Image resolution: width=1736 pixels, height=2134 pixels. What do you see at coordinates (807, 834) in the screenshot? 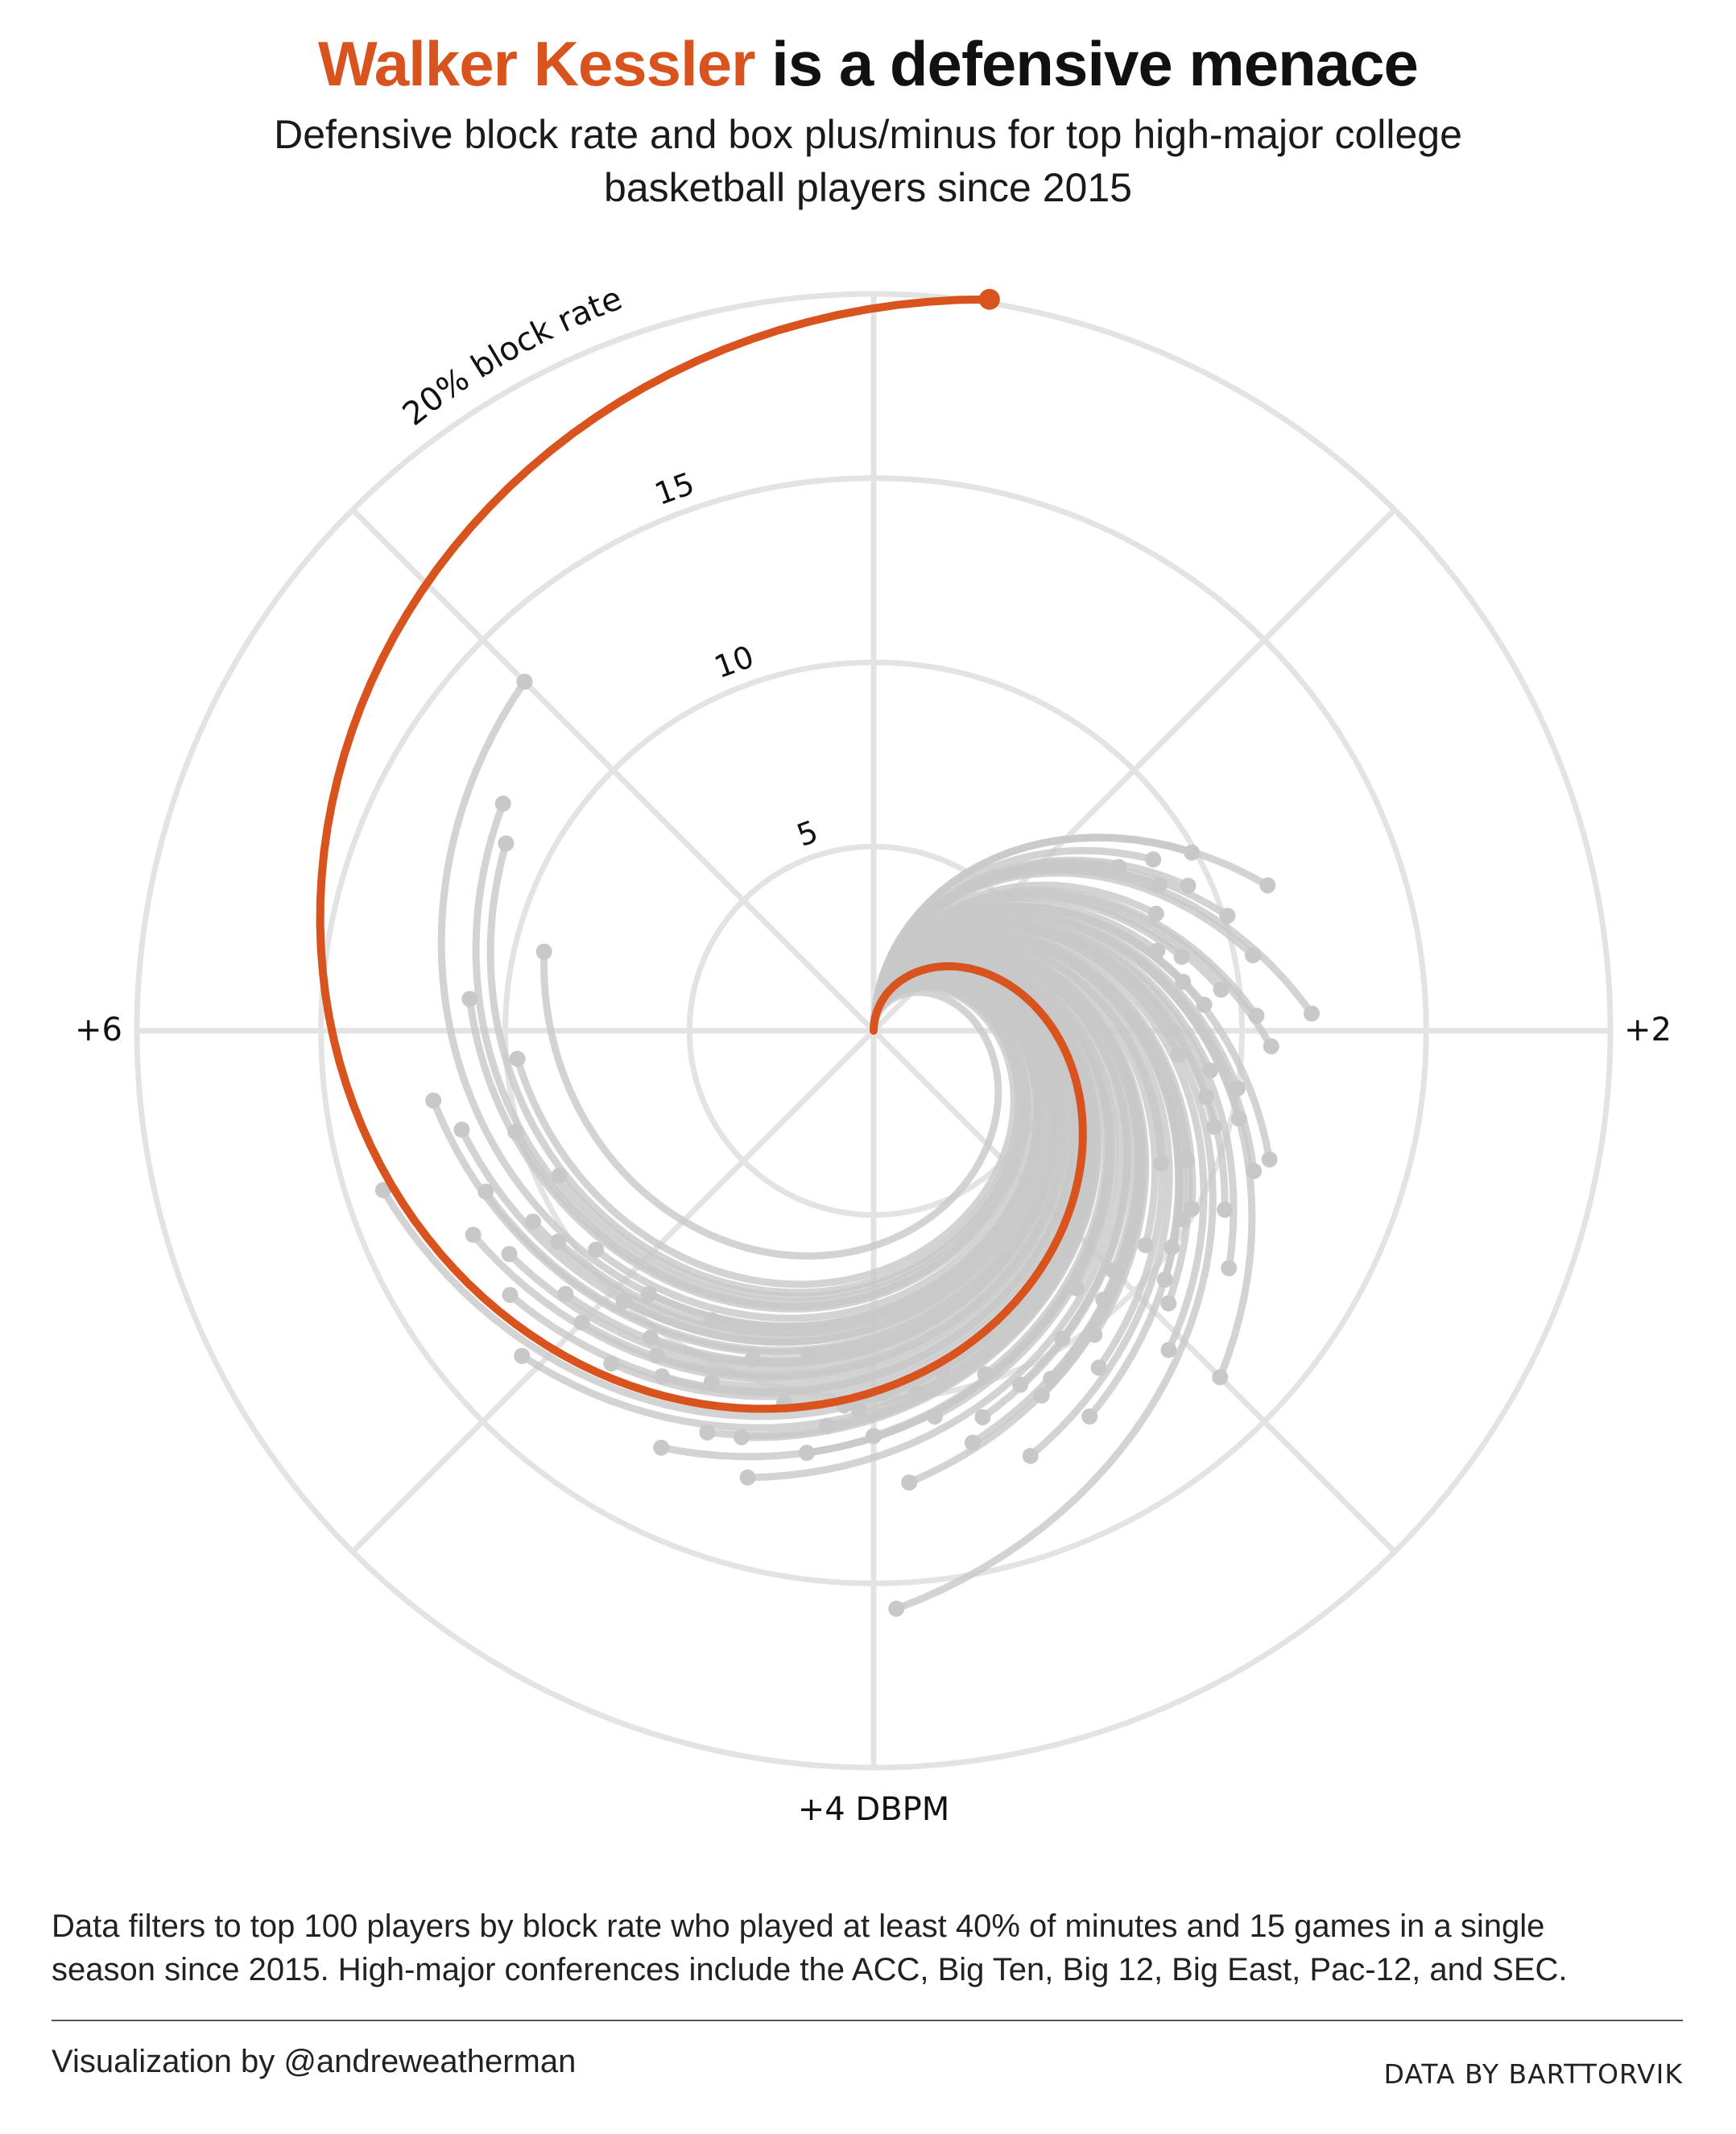
I see `radial-tick-label-5: 5` at bounding box center [807, 834].